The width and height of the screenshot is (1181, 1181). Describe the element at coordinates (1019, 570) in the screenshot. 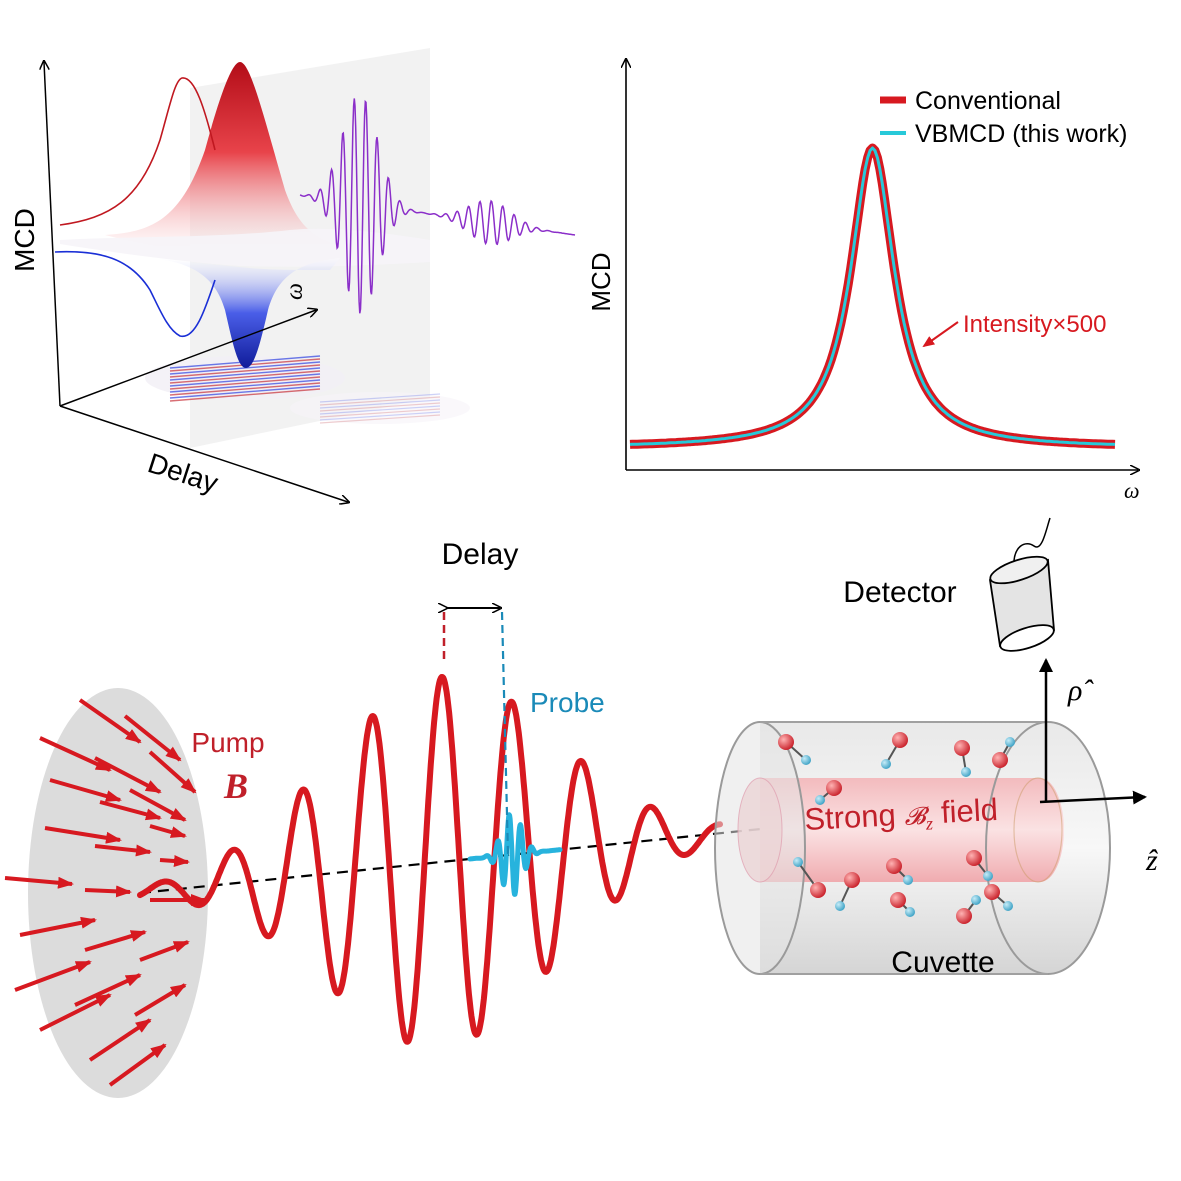

I see `detector-top` at that location.